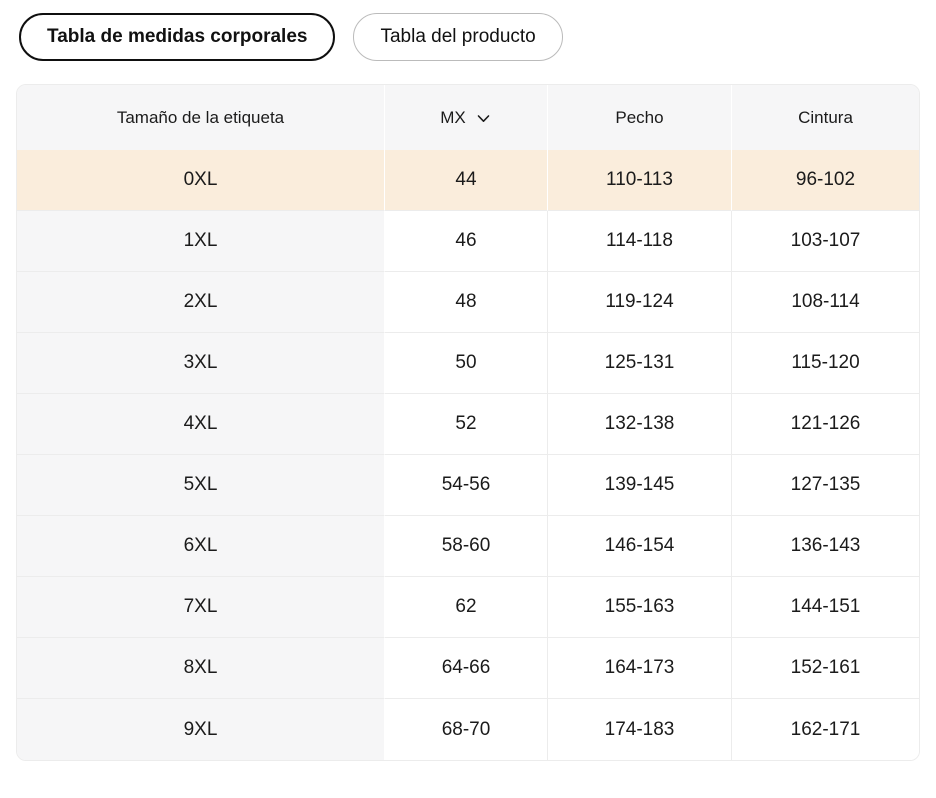 Image resolution: width=936 pixels, height=798 pixels. What do you see at coordinates (825, 241) in the screenshot?
I see `waist-cell: 103-107` at bounding box center [825, 241].